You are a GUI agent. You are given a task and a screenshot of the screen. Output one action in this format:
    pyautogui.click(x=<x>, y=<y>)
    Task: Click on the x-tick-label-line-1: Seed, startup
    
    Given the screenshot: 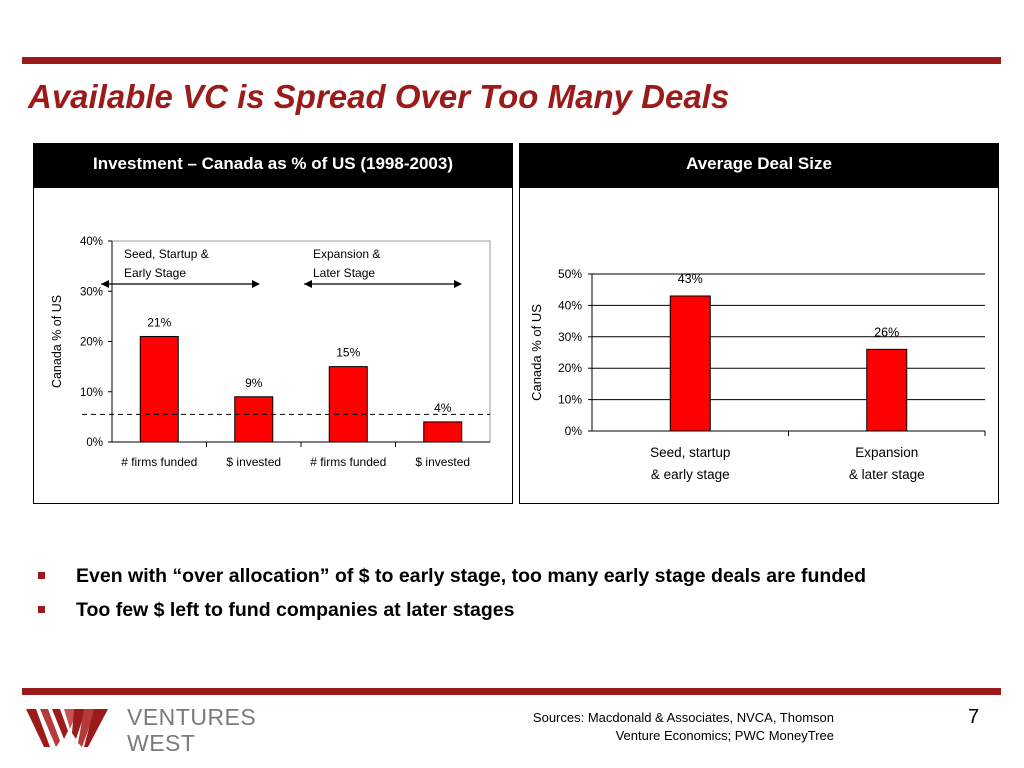 What is the action you would take?
    pyautogui.click(x=690, y=452)
    